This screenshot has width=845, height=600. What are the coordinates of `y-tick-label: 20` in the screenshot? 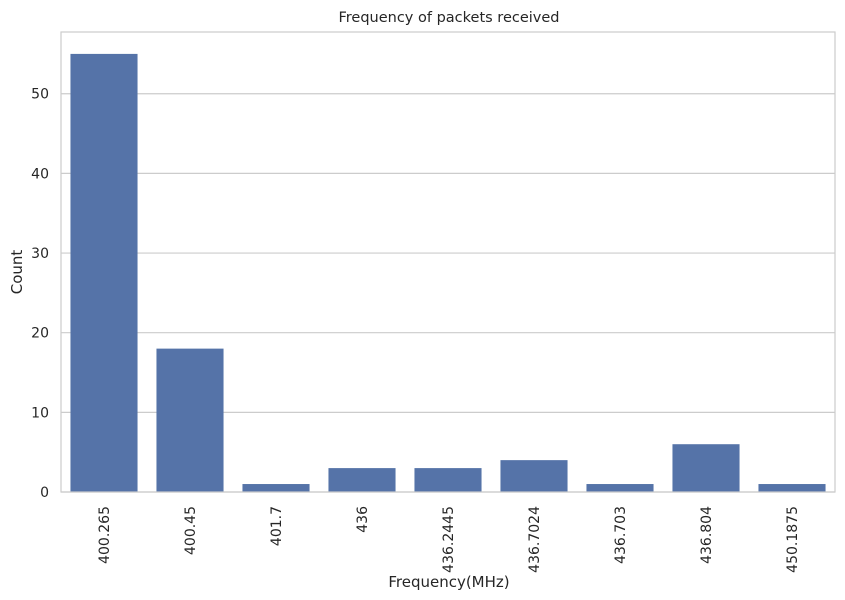 It's located at (40, 334).